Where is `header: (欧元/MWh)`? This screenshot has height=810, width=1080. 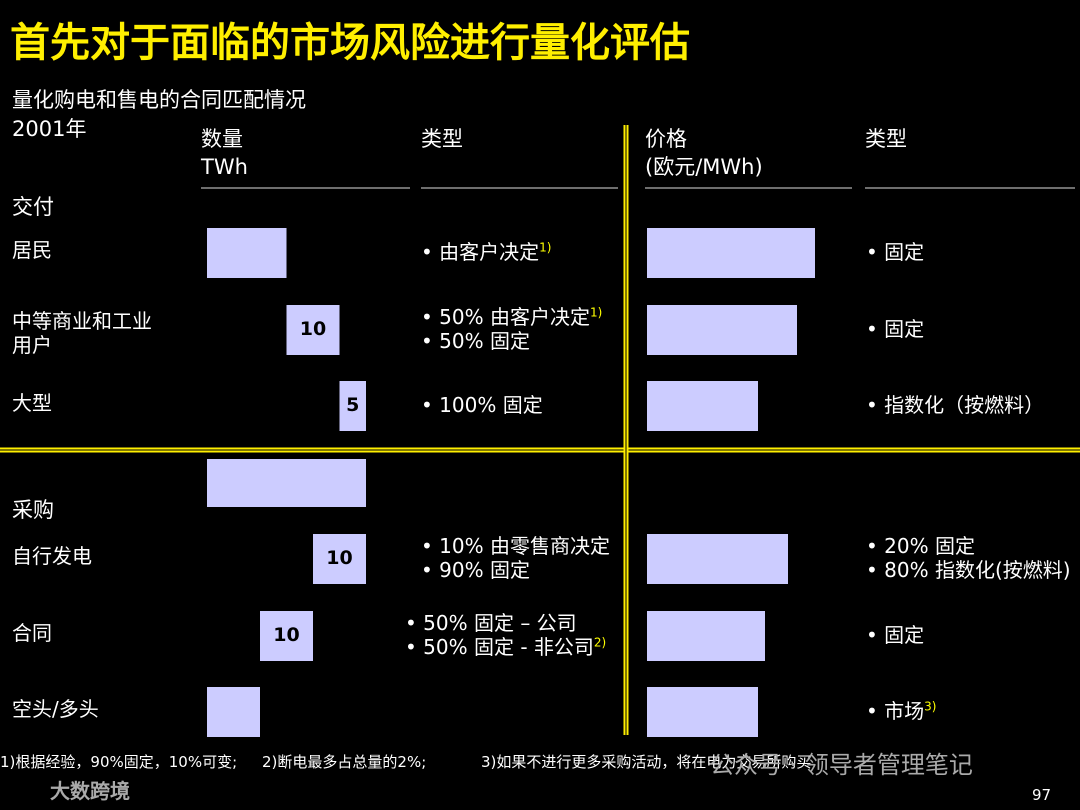 header: (欧元/MWh) is located at coordinates (704, 167).